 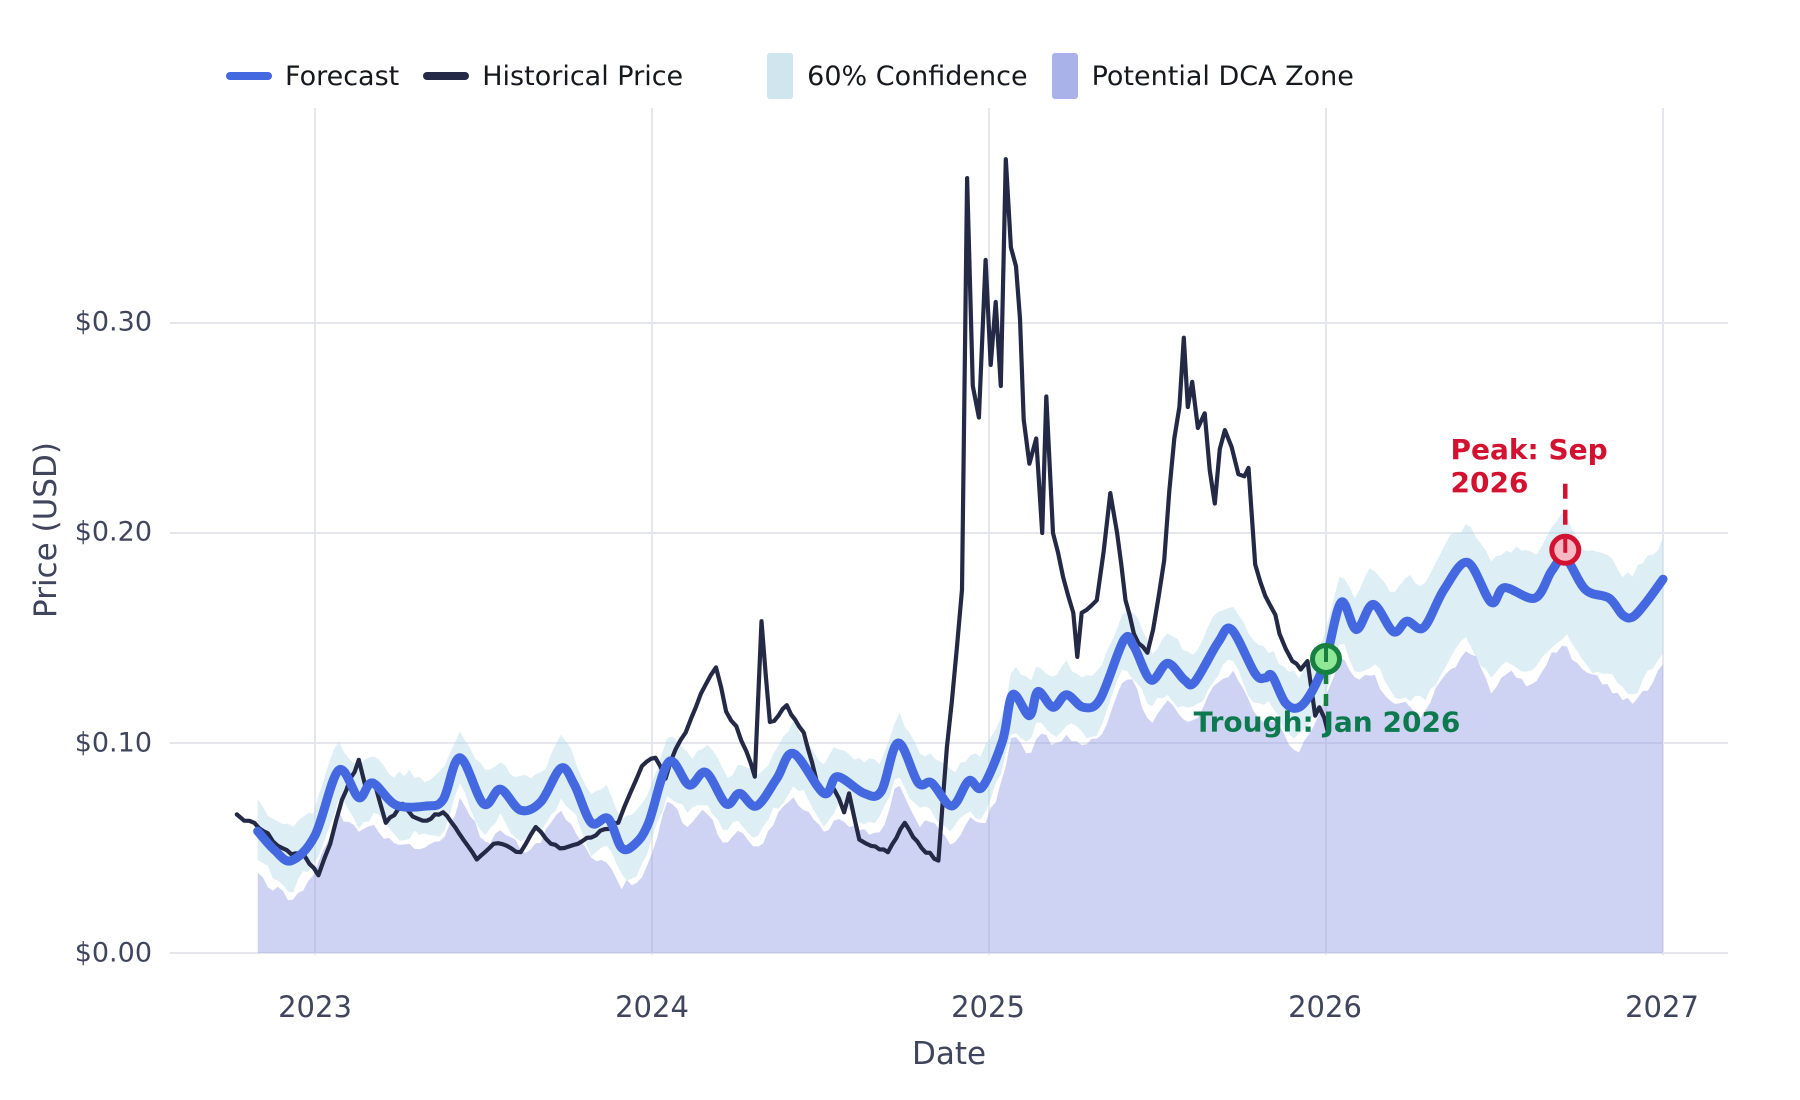 I want to click on legend-item-forecast: Forecast, so click(x=312, y=76).